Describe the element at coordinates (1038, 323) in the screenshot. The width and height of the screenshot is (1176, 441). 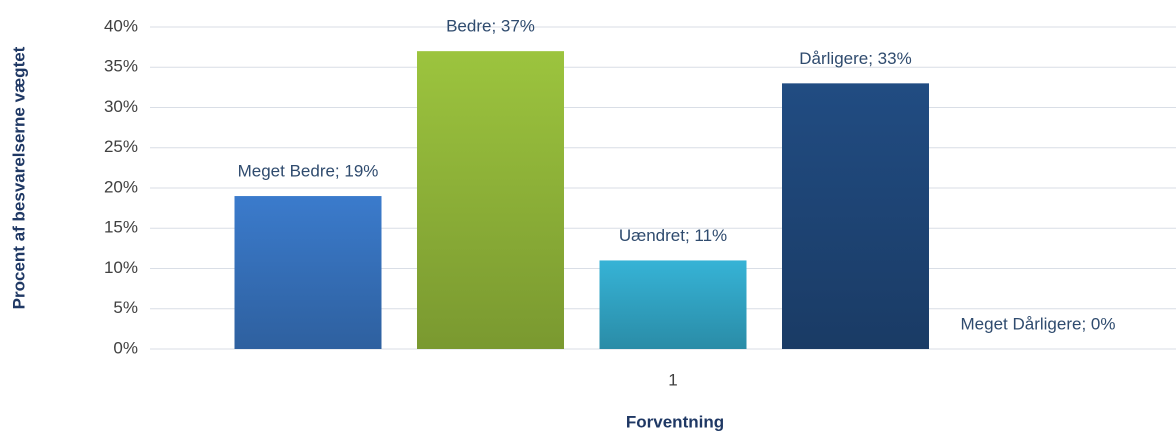
I see `data-label: Meget Dårligere; 0%` at that location.